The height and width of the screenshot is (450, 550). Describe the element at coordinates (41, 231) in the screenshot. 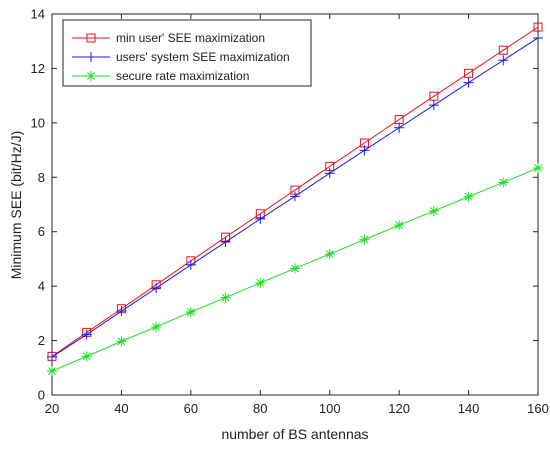

I see `y-tick-label: 6` at that location.